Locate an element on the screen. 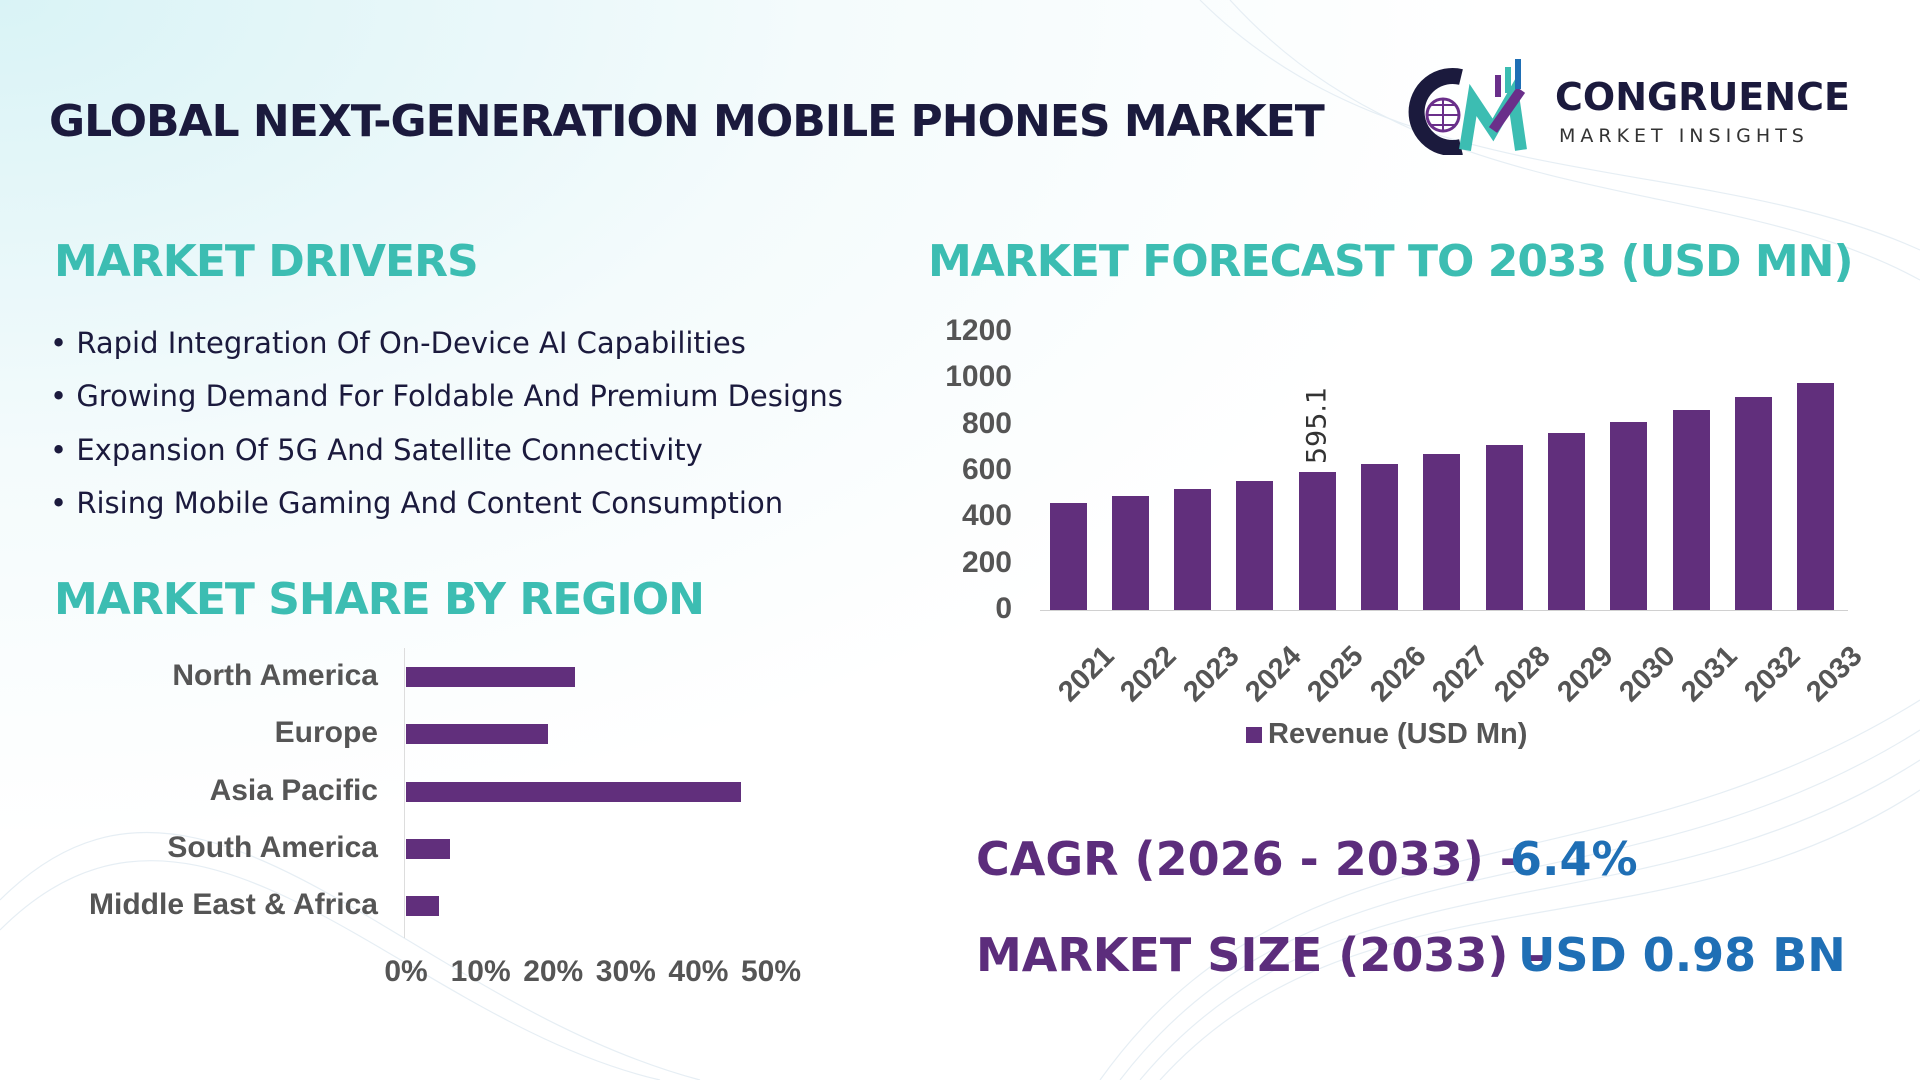 This screenshot has height=1080, width=1920. forecast-x-tick: 2033 is located at coordinates (1834, 674).